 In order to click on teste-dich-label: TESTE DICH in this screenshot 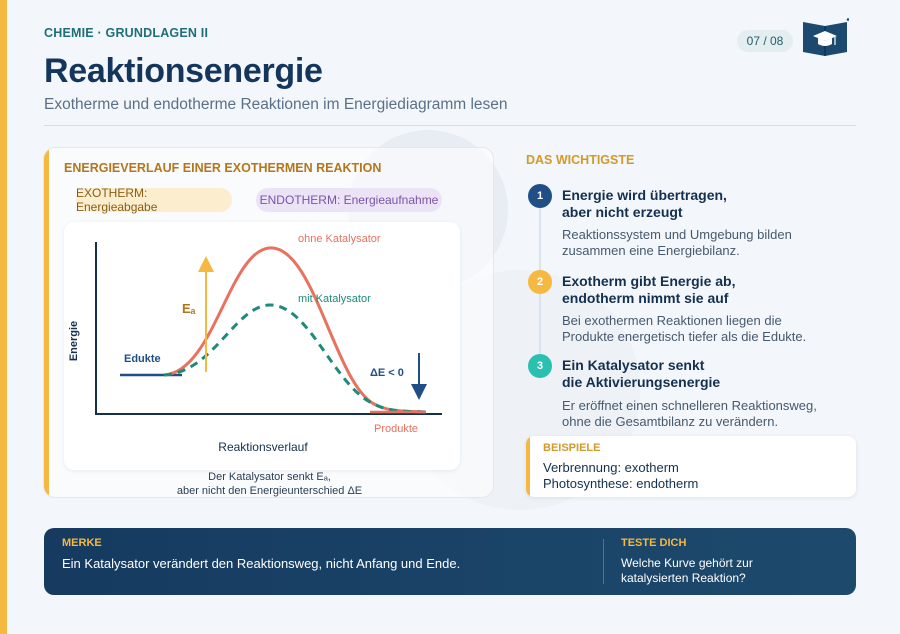, I will do `click(654, 543)`.